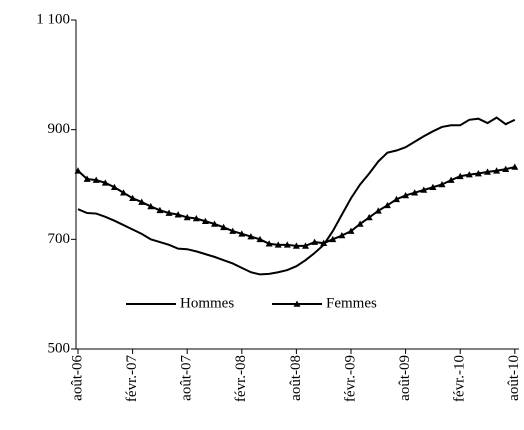 The width and height of the screenshot is (524, 430). I want to click on y-tick-label: 900, so click(59, 129).